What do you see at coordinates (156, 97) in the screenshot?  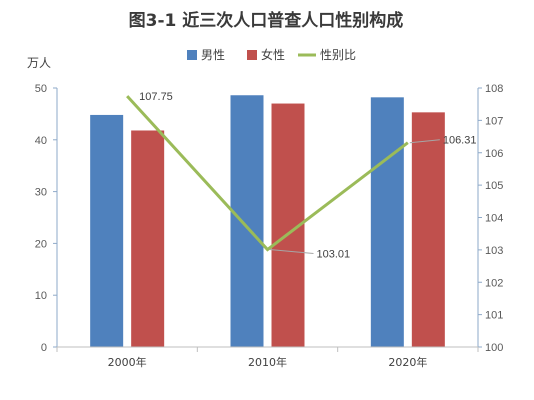 I see `sex-ratio-data-label: 107.75` at bounding box center [156, 97].